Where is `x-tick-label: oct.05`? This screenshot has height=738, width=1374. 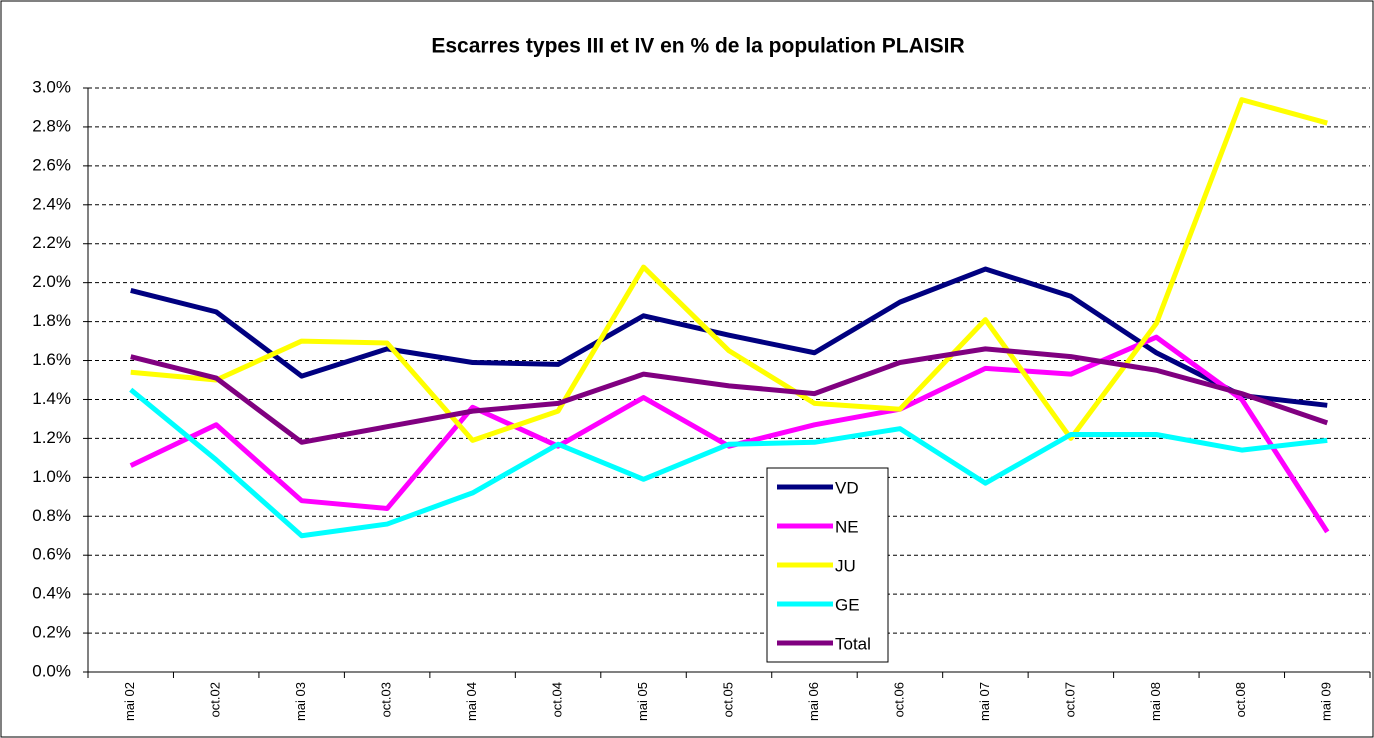 x-tick-label: oct.05 is located at coordinates (727, 699).